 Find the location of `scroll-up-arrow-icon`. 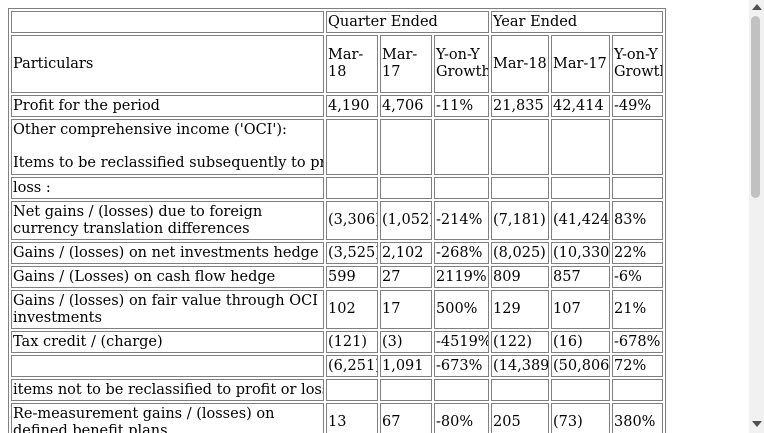

scroll-up-arrow-icon is located at coordinates (757, 7).